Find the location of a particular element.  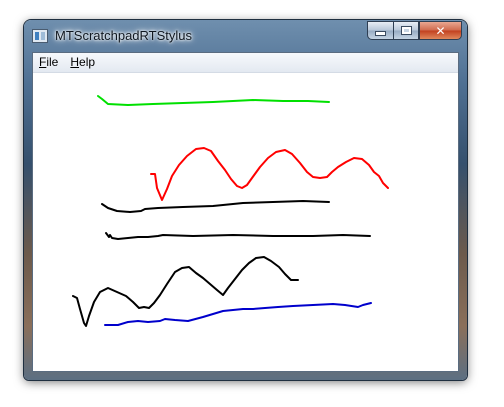

close-button: ✕ is located at coordinates (440, 30).